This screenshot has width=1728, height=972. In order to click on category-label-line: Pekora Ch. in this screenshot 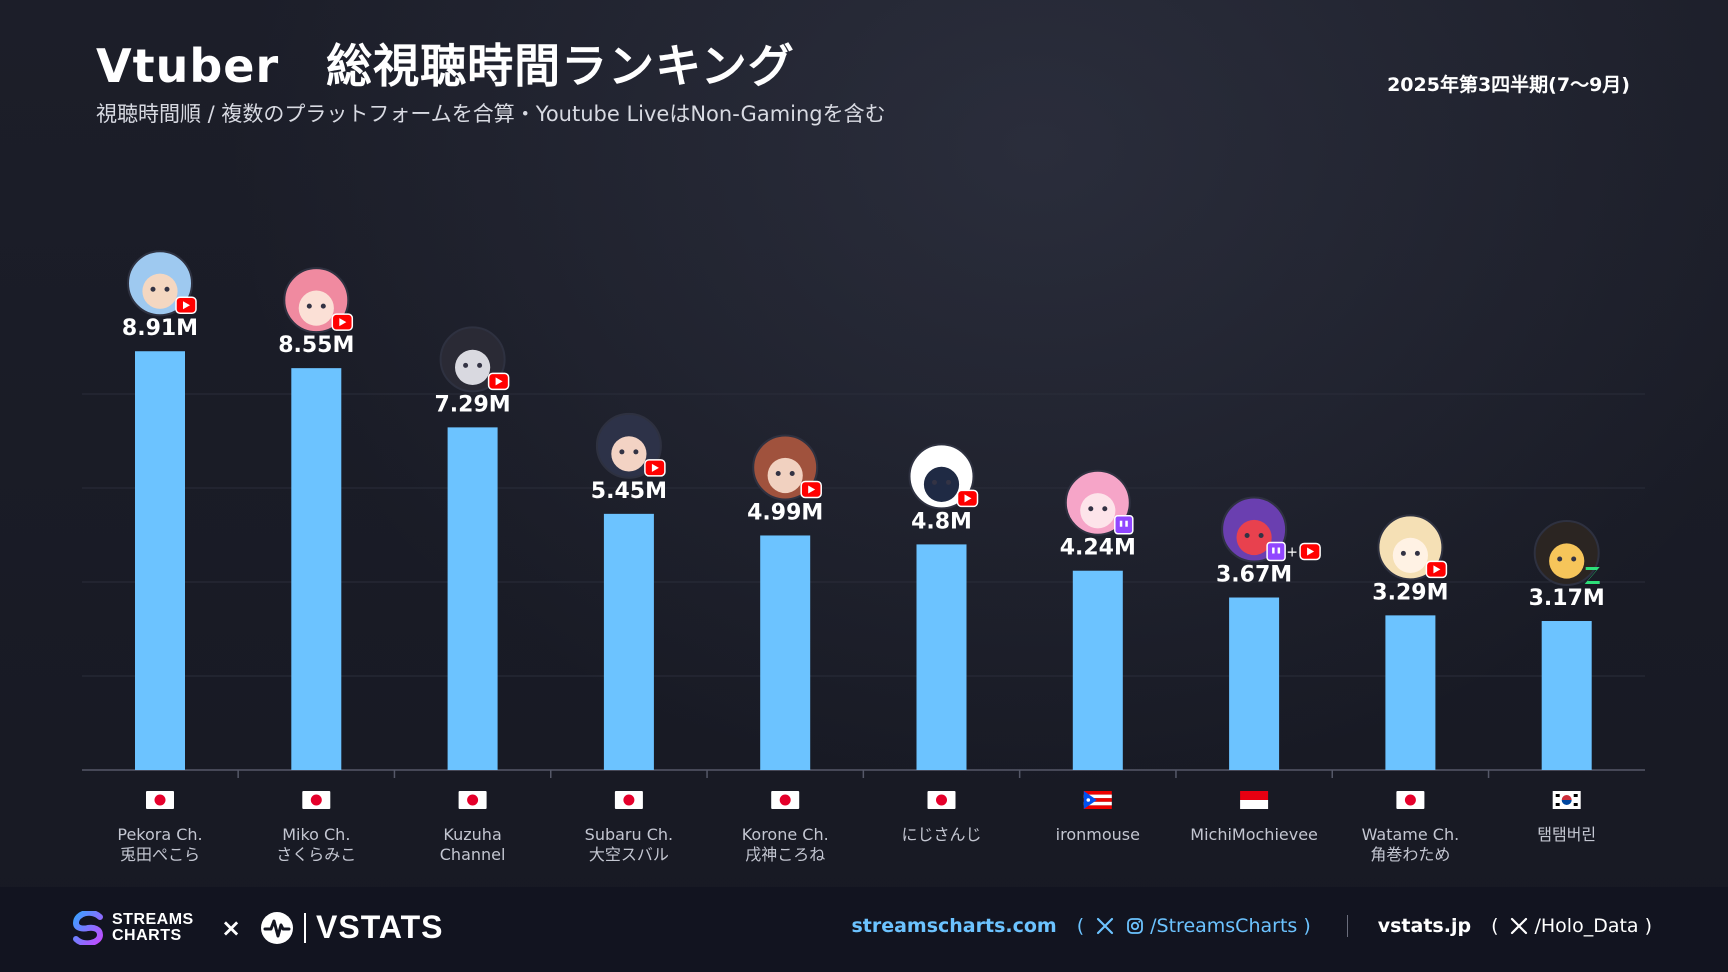, I will do `click(159, 834)`.